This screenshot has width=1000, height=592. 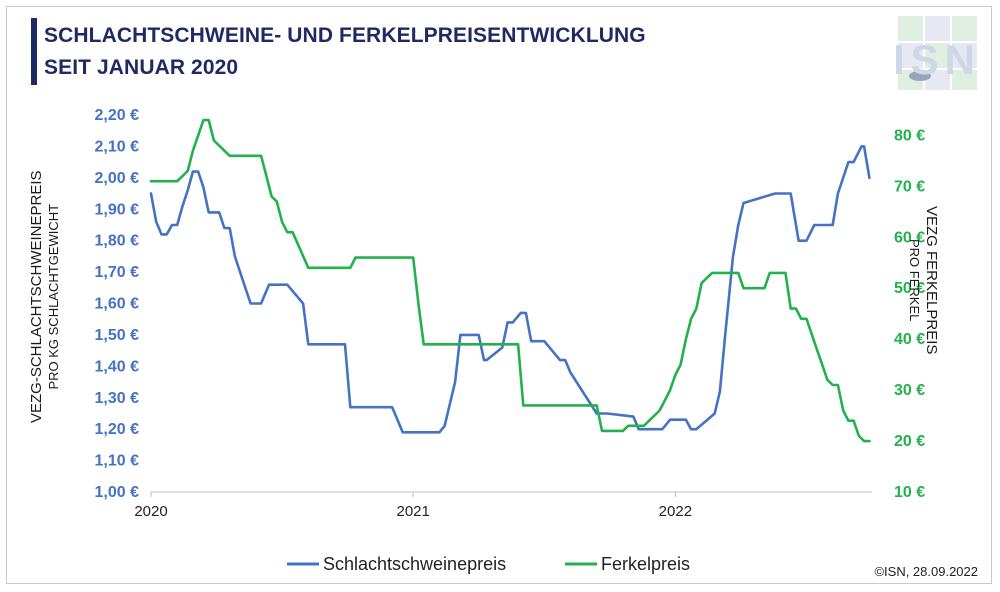 I want to click on x-tick-label: 2022, so click(x=675, y=511).